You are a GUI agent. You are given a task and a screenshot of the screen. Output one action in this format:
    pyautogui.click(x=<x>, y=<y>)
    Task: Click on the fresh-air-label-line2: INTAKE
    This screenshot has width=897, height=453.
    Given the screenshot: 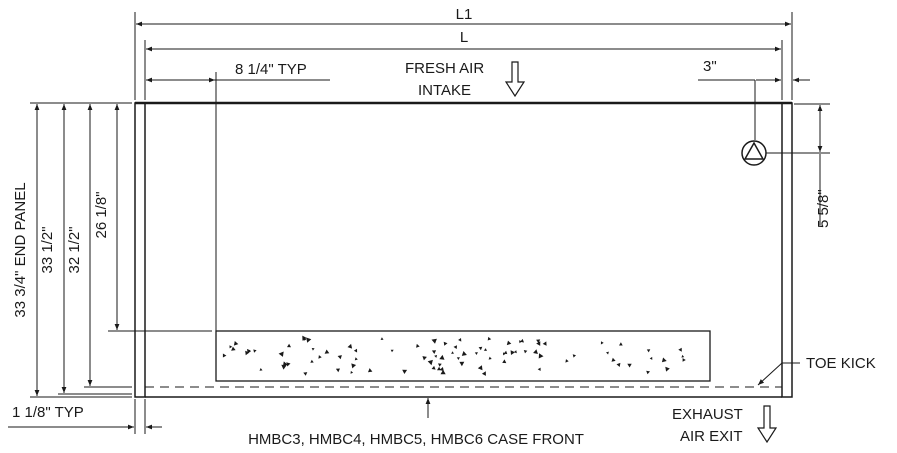 What is the action you would take?
    pyautogui.click(x=444, y=90)
    